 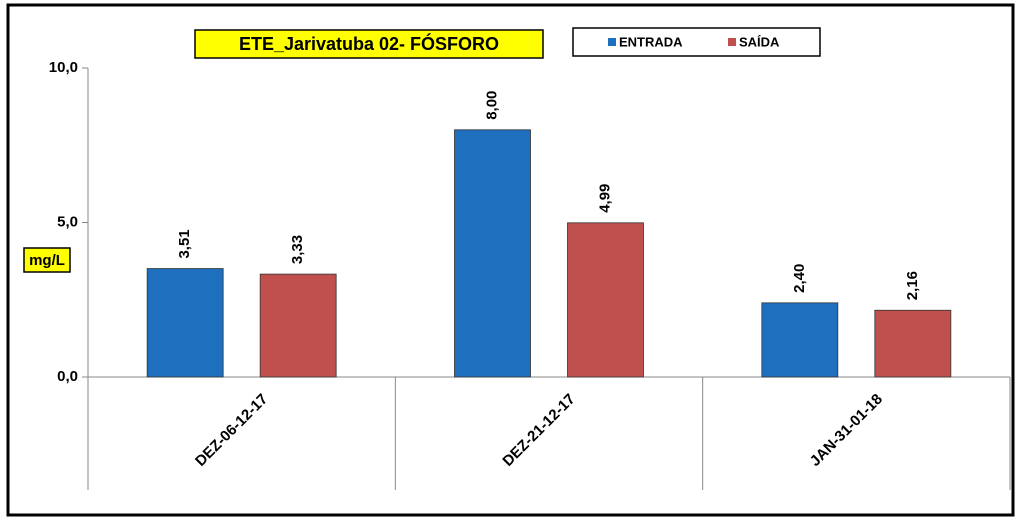 I want to click on value-label: 8,00, so click(x=491, y=105).